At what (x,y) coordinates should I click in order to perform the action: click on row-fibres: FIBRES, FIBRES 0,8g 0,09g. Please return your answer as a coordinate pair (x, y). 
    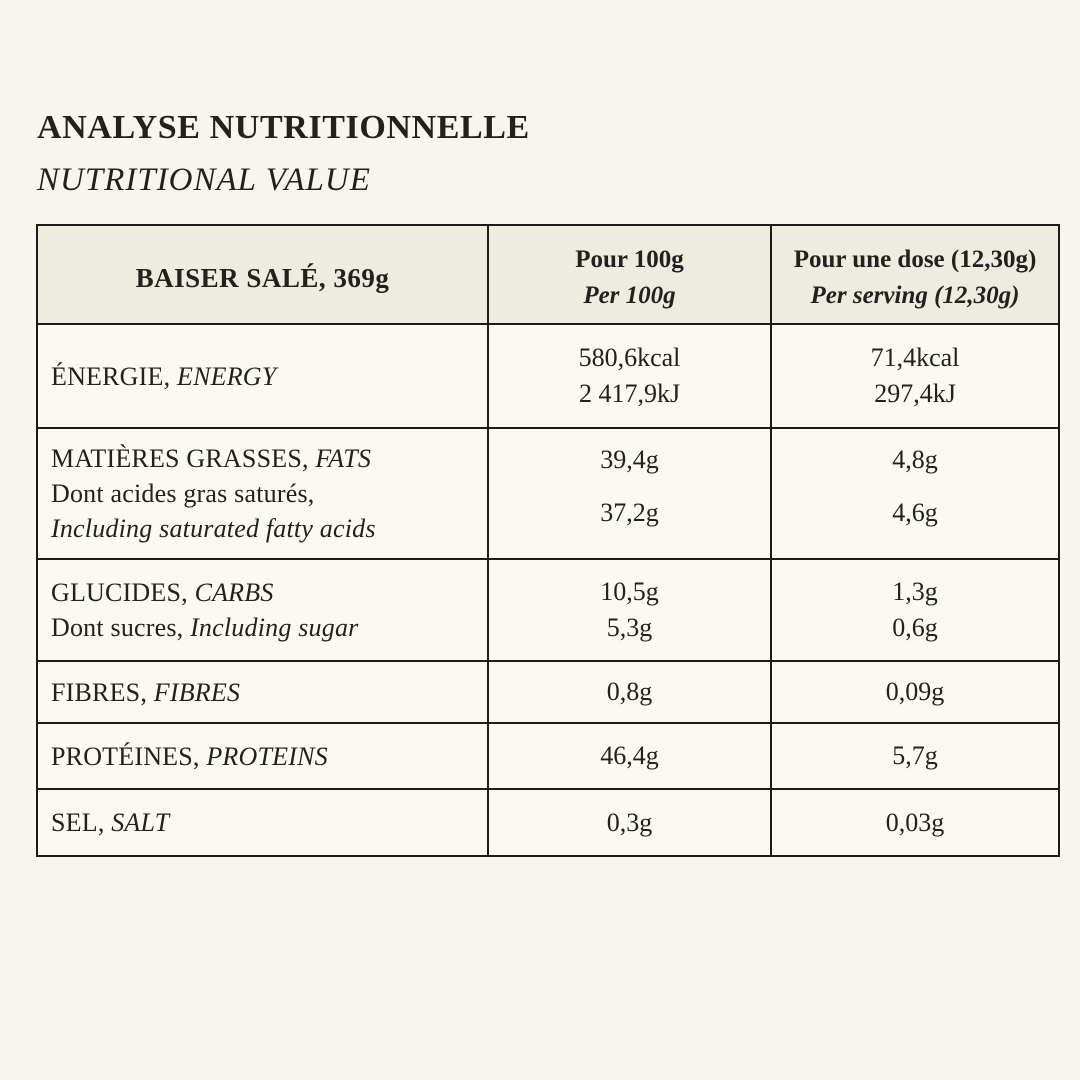
    Looking at the image, I should click on (548, 692).